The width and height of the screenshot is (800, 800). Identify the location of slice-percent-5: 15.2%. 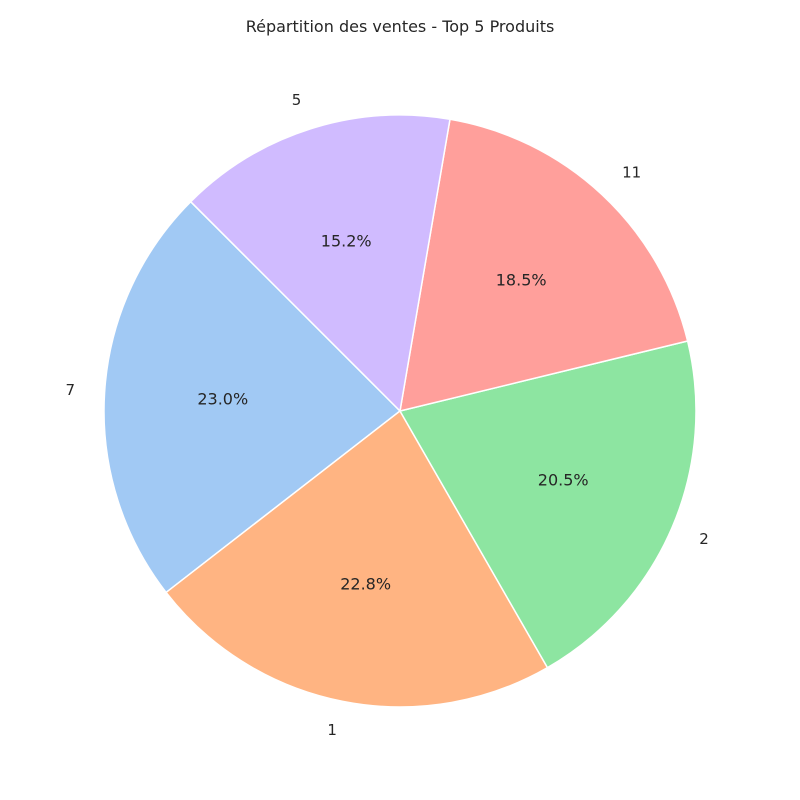
(346, 240).